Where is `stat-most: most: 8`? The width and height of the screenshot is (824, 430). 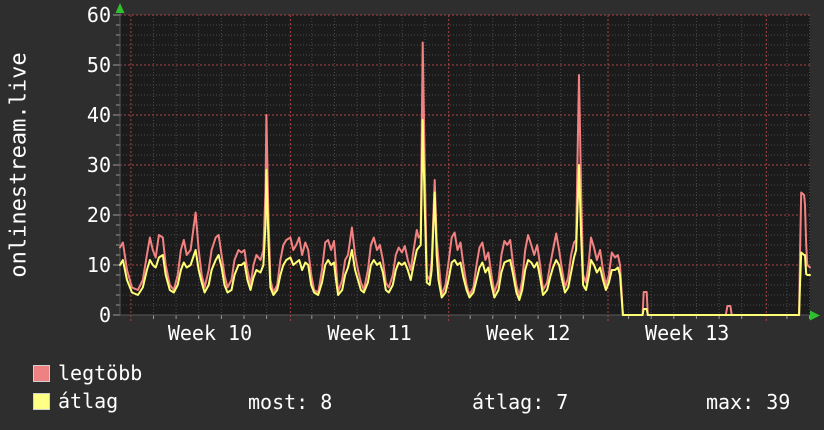
stat-most: most: 8 is located at coordinates (290, 402).